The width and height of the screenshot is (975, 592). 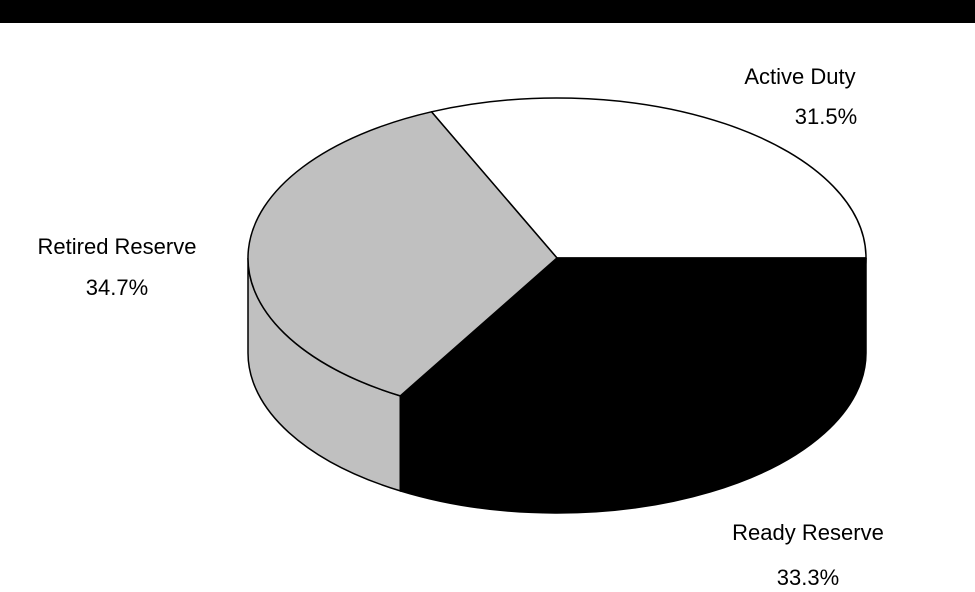 I want to click on slice-label-ready-reserve: Ready Reserve, so click(x=808, y=532).